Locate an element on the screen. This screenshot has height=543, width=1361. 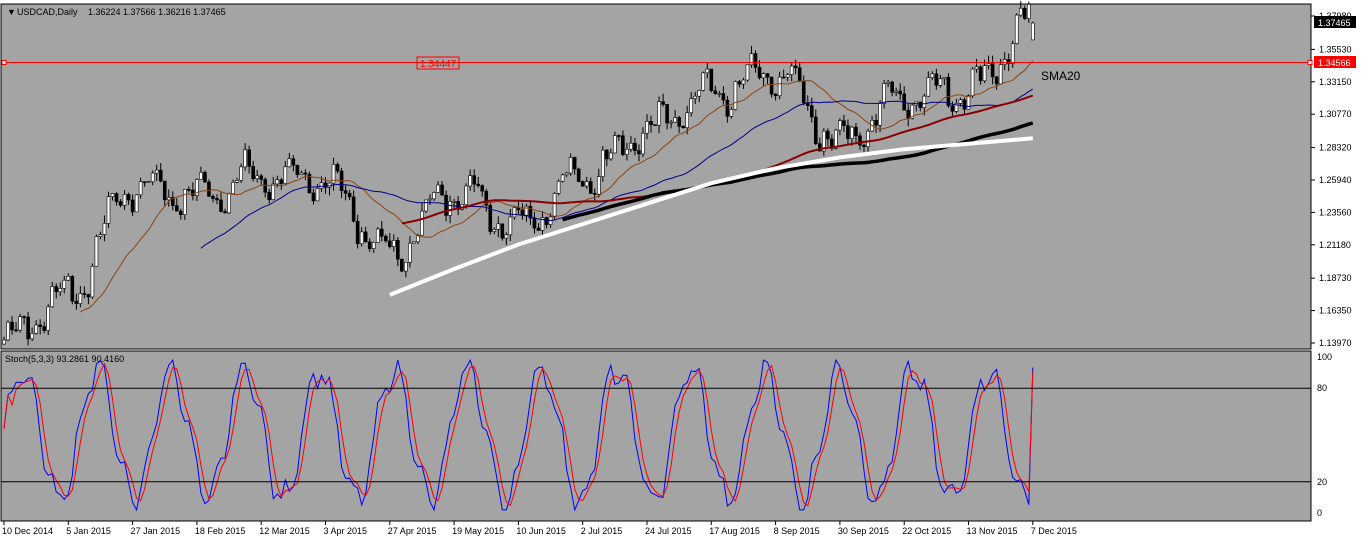
price-tick-label: 1.21180 is located at coordinates (1335, 245).